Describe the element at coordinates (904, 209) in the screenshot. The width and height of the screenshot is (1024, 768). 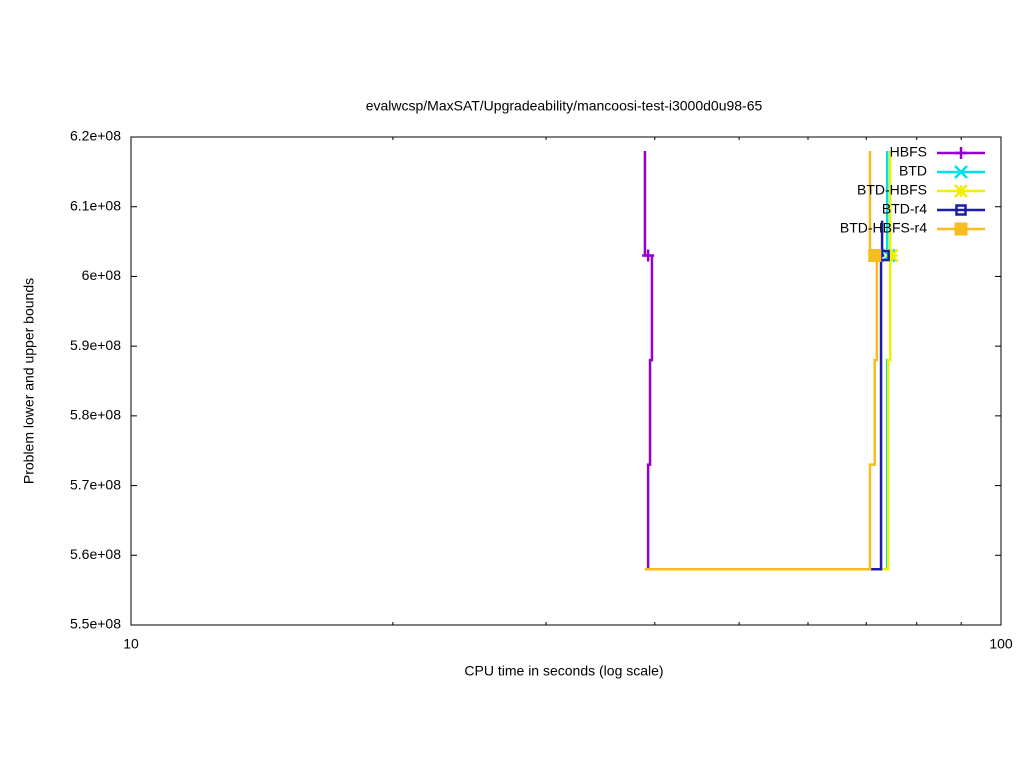
I see `legend-label: BTD-r4` at that location.